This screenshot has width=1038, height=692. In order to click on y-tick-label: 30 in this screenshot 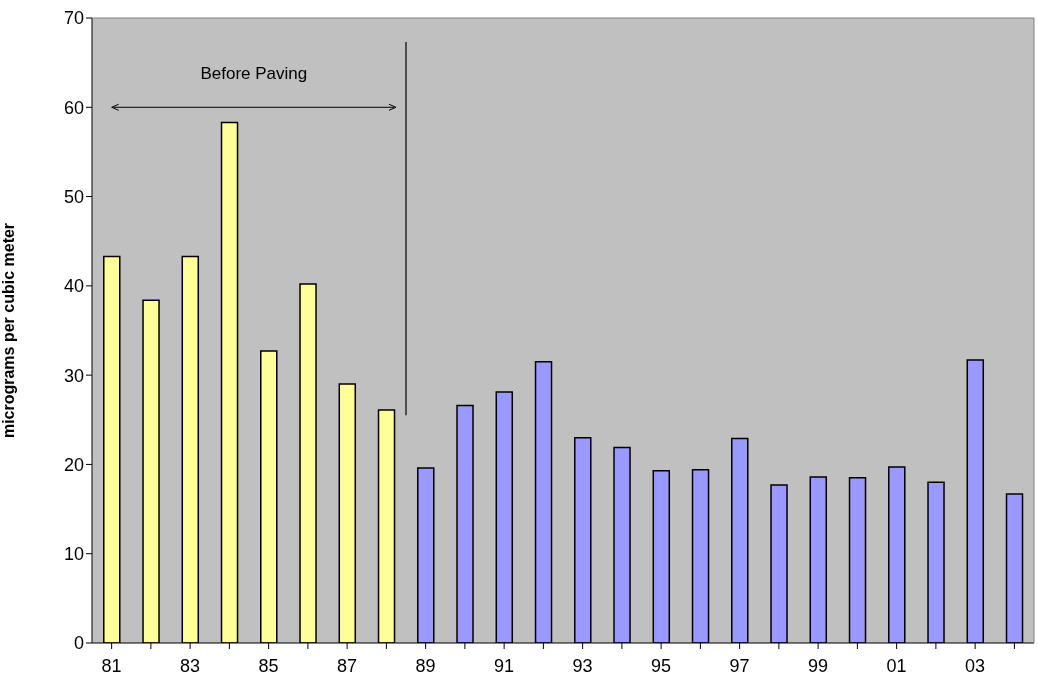, I will do `click(73, 375)`.